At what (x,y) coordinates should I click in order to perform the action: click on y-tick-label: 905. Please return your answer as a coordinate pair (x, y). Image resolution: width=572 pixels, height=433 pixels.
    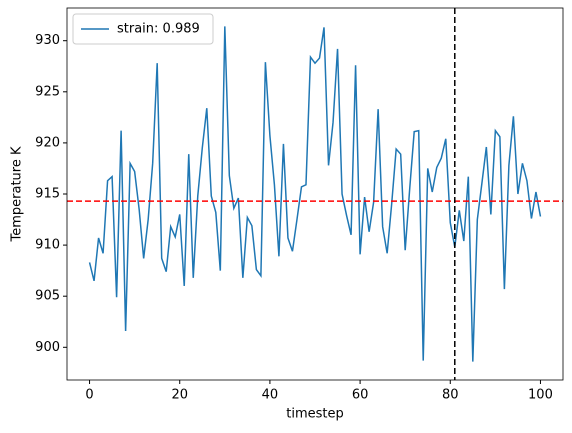
    Looking at the image, I should click on (47, 296).